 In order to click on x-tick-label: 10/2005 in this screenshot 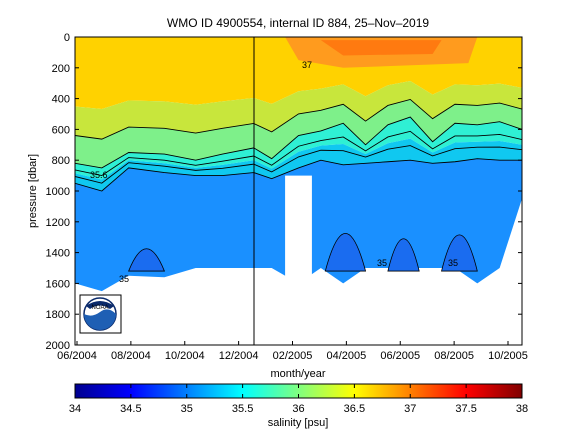, I will do `click(508, 356)`.